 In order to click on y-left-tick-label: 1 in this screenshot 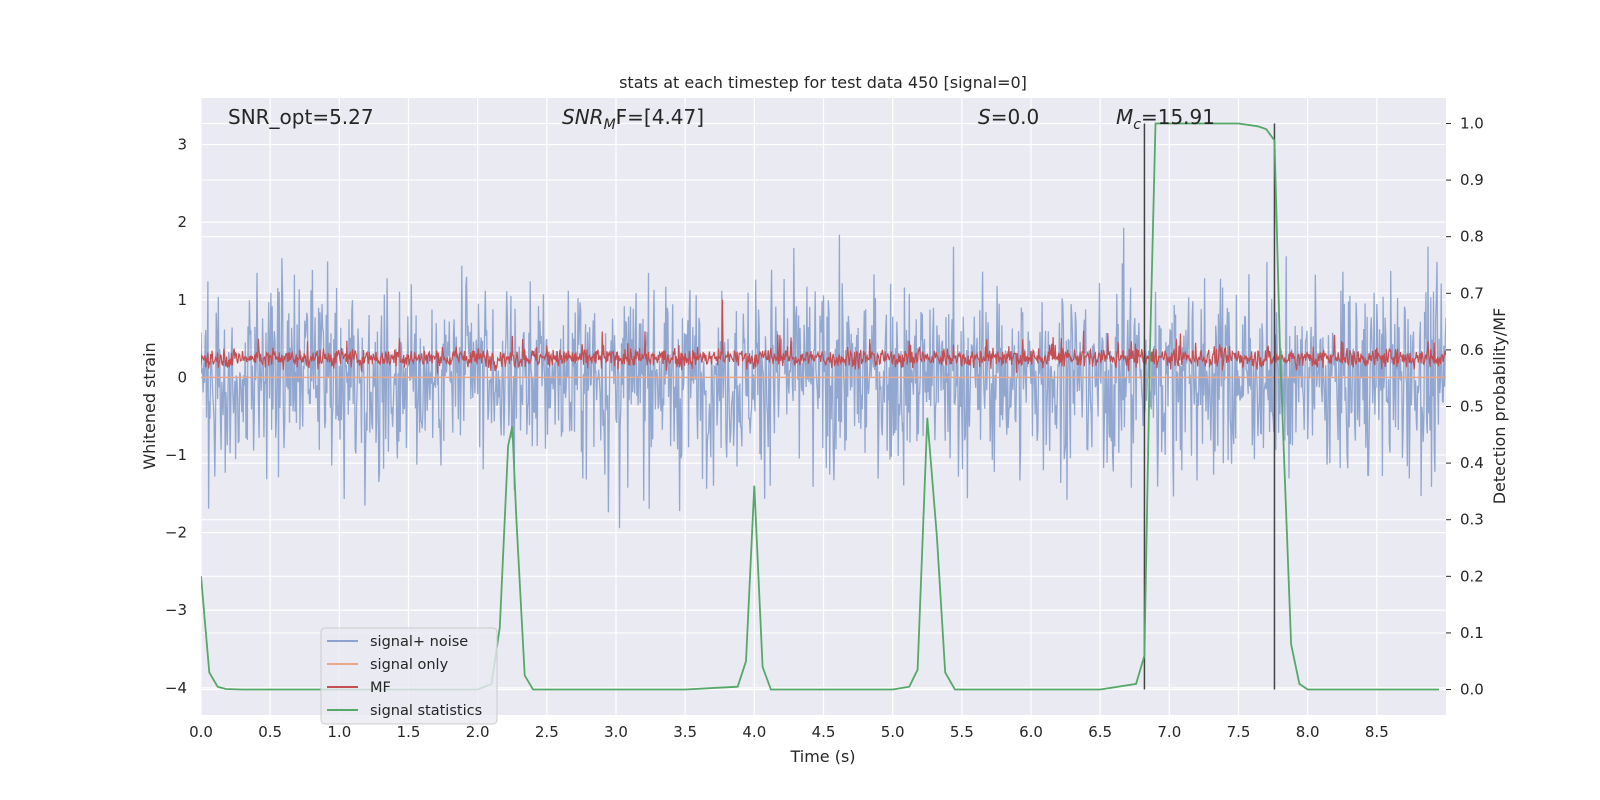, I will do `click(182, 300)`.